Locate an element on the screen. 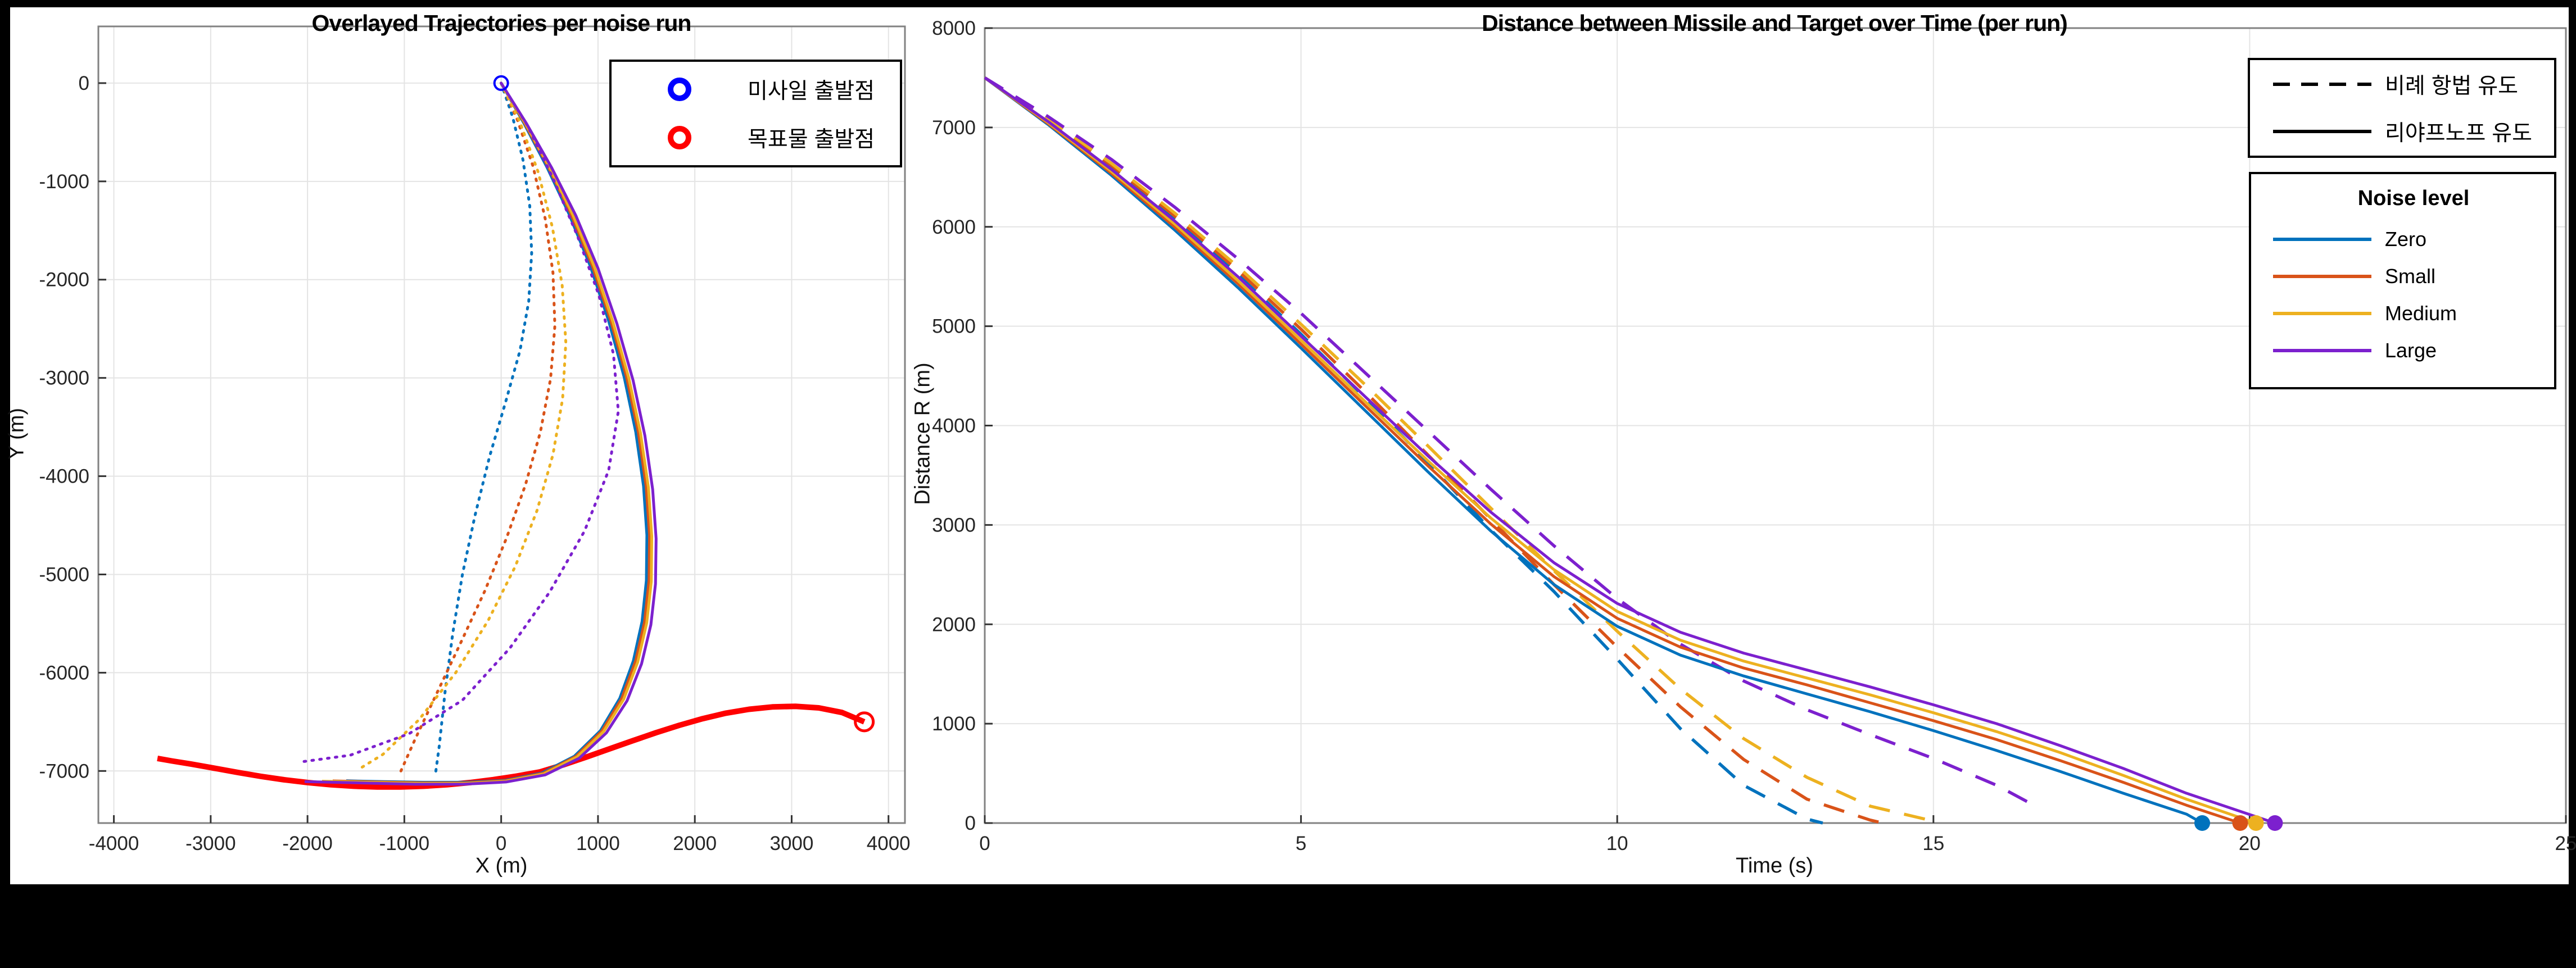  x-tick-label: 25 is located at coordinates (2565, 844).